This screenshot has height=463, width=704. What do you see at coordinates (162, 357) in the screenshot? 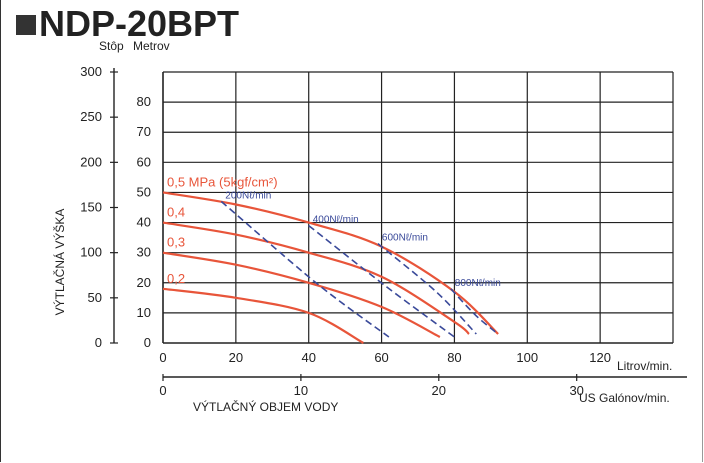
I see `x-tick-lpm: 0` at bounding box center [162, 357].